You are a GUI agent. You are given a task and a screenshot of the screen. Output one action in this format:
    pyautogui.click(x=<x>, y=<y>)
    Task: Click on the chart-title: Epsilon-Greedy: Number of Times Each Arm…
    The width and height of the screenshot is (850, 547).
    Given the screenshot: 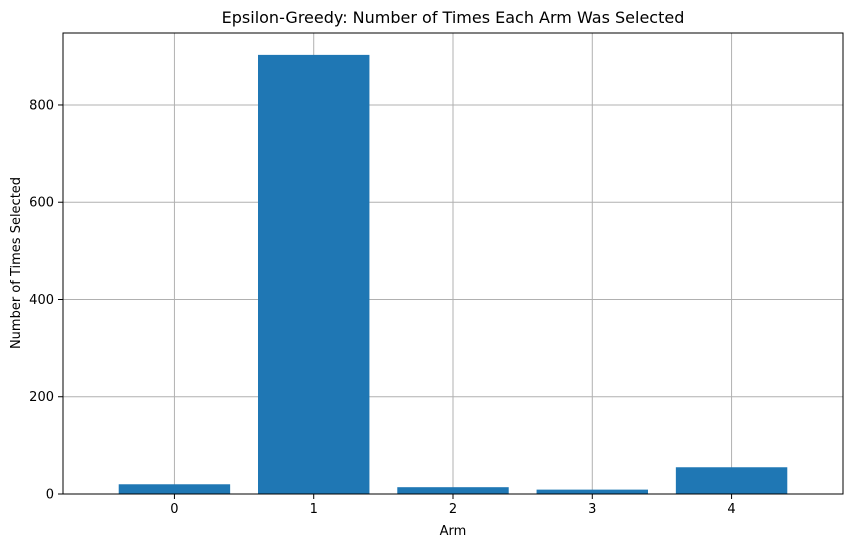 What is the action you would take?
    pyautogui.click(x=453, y=17)
    